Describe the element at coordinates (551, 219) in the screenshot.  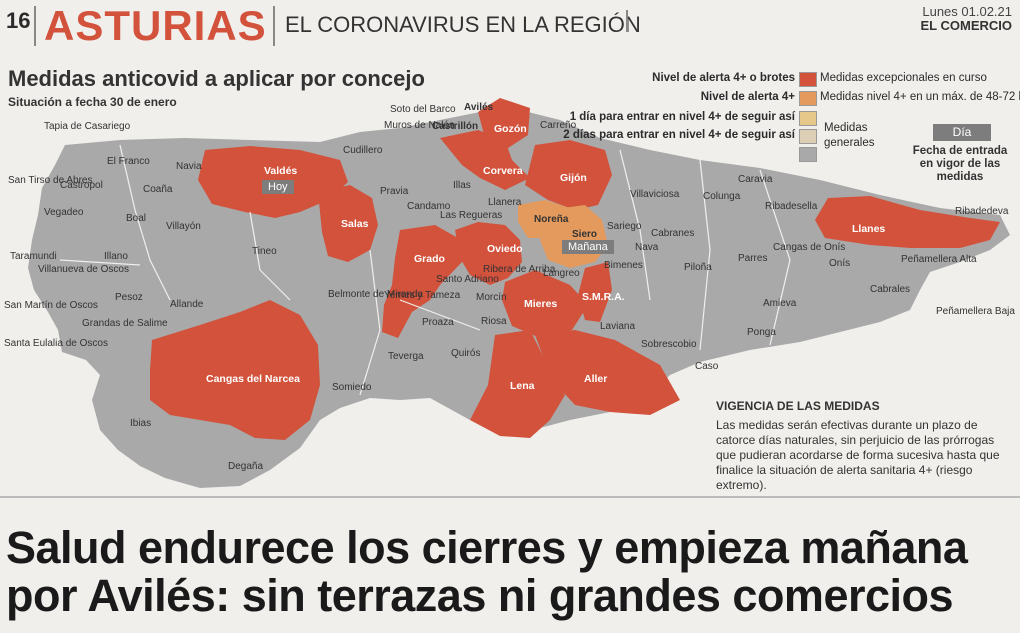
I see `label-norena: Noreña` at that location.